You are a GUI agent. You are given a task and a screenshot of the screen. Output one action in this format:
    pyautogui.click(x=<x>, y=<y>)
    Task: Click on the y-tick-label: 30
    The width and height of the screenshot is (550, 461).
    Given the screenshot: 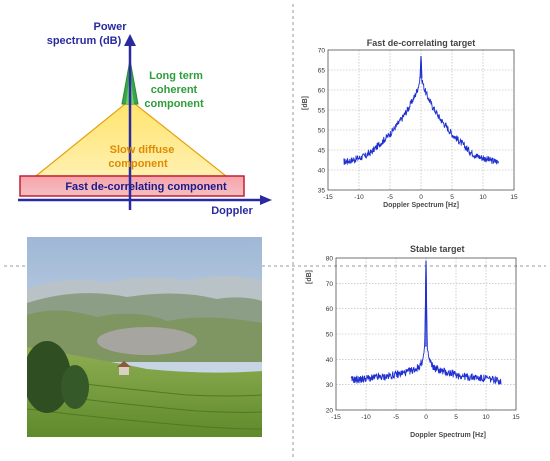 What is the action you would take?
    pyautogui.click(x=330, y=385)
    